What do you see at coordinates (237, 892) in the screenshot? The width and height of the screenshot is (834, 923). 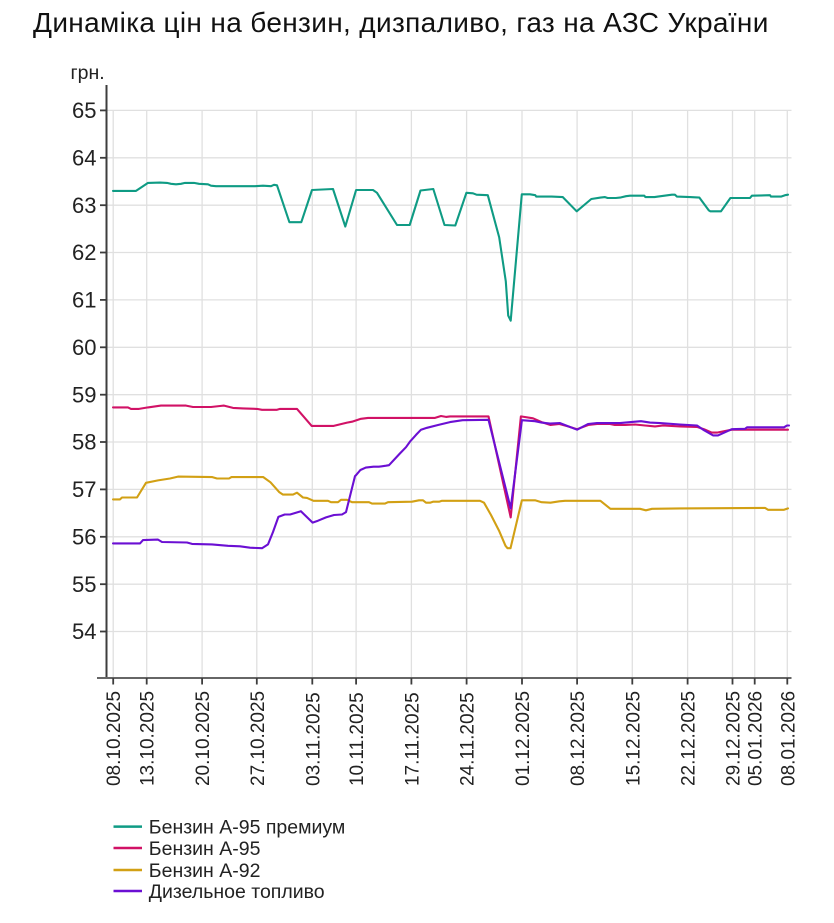 I see `svg-text: Дизельное топливо` at bounding box center [237, 892].